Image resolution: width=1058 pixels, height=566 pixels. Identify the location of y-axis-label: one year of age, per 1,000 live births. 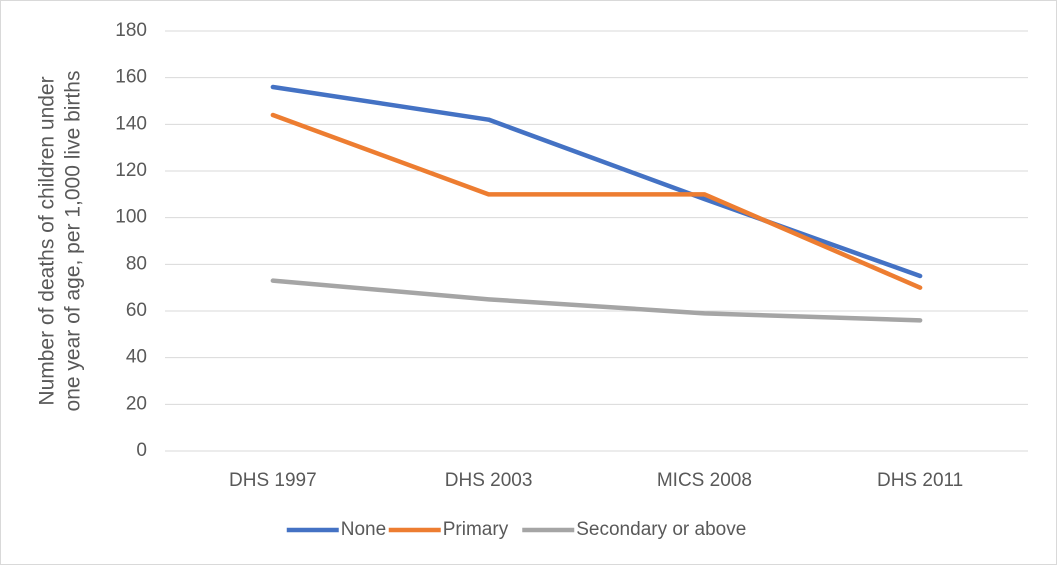
(73, 241).